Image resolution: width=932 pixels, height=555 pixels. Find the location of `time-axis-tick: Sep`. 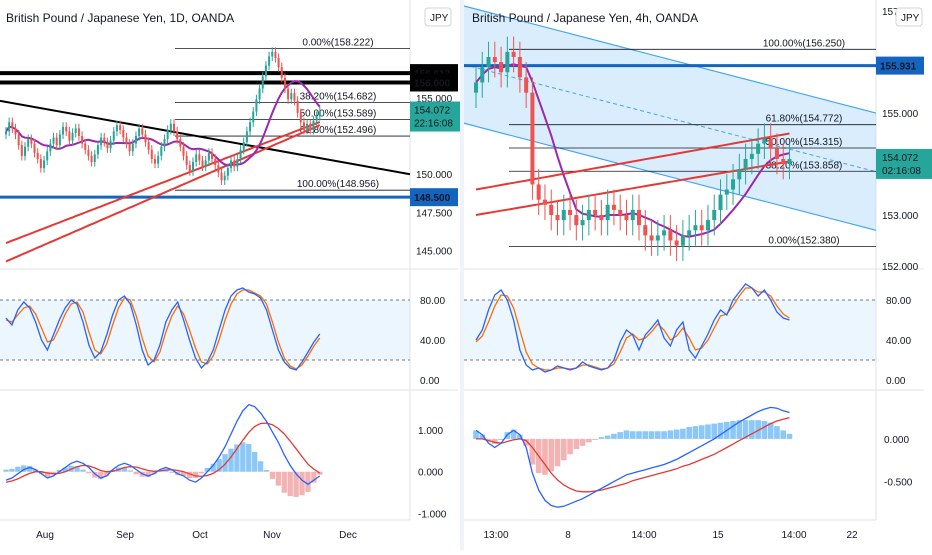

time-axis-tick: Sep is located at coordinates (125, 535).